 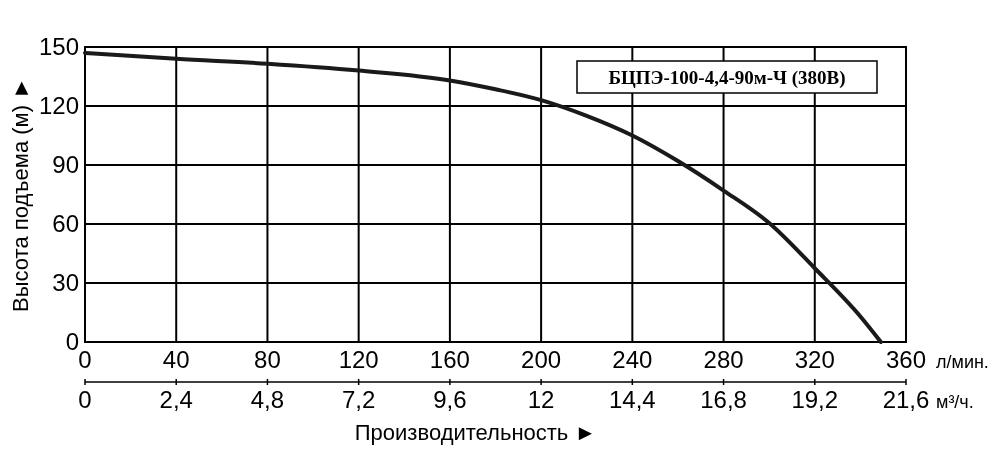 I want to click on x-tick-label: 240, so click(x=632, y=359).